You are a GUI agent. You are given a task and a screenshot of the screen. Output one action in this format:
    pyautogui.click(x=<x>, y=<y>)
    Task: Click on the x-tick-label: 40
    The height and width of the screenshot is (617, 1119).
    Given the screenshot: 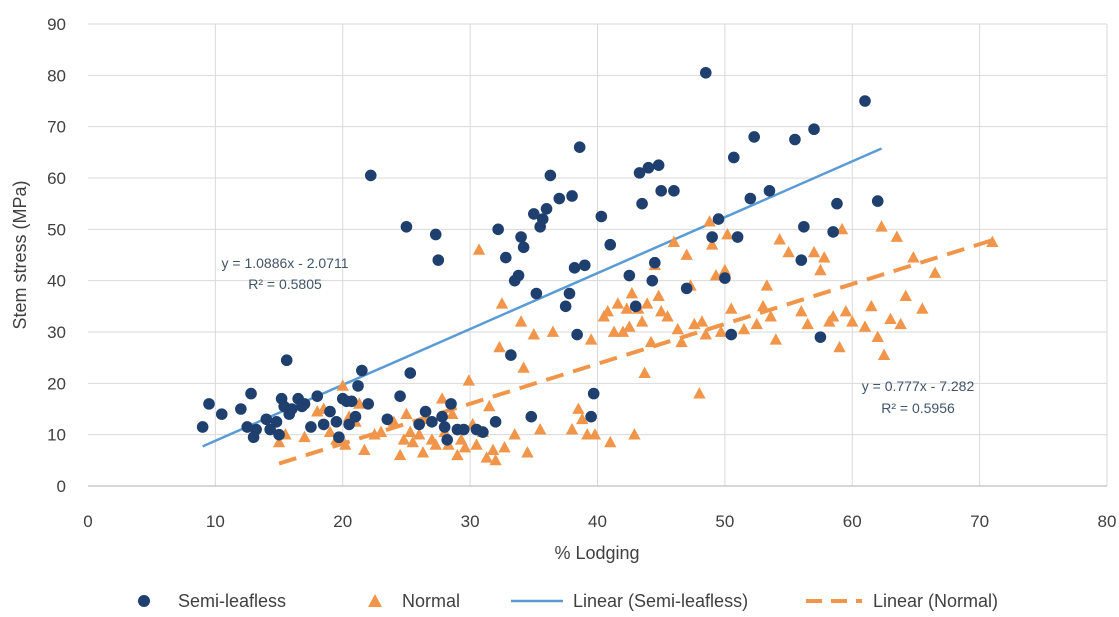 What is the action you would take?
    pyautogui.click(x=597, y=521)
    